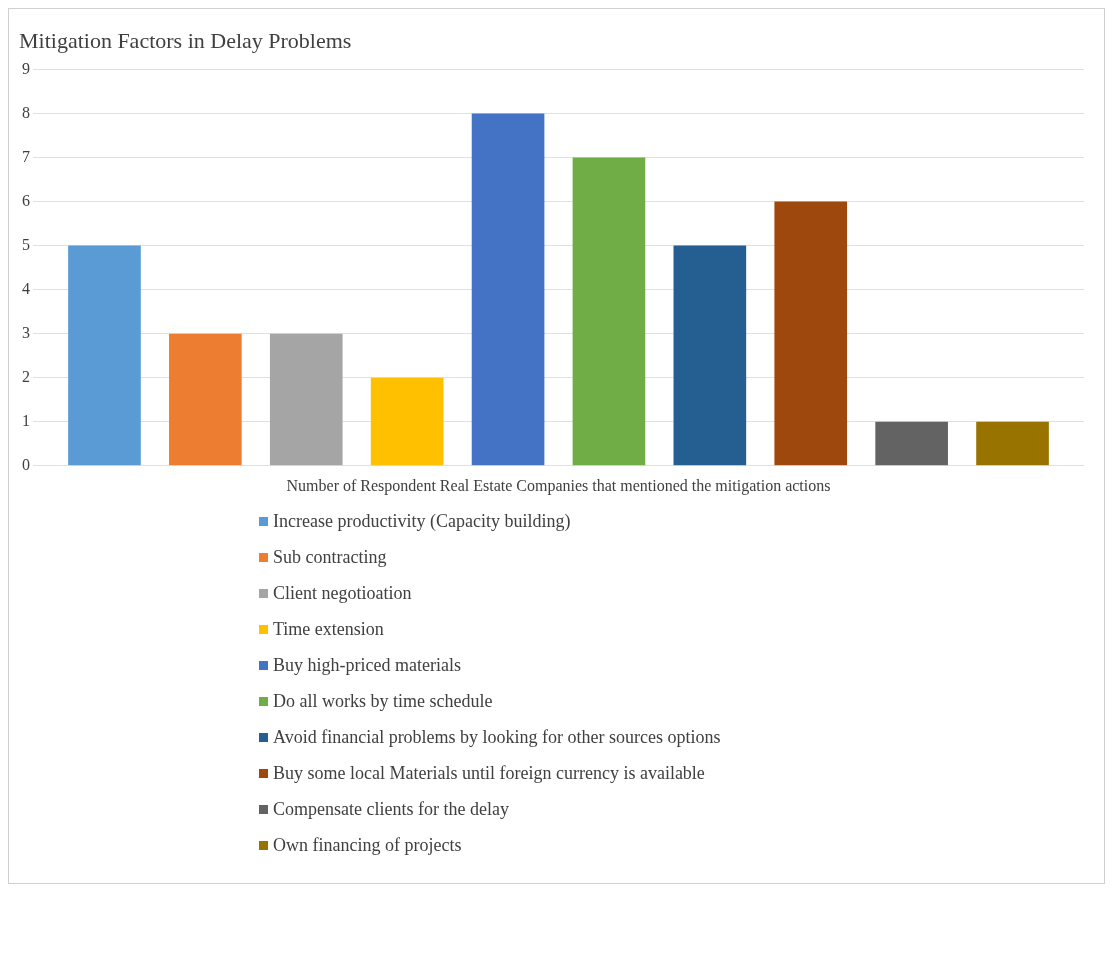 This screenshot has width=1120, height=953. I want to click on legend-label: Avoid financial problems by looking for other sources options, so click(497, 737).